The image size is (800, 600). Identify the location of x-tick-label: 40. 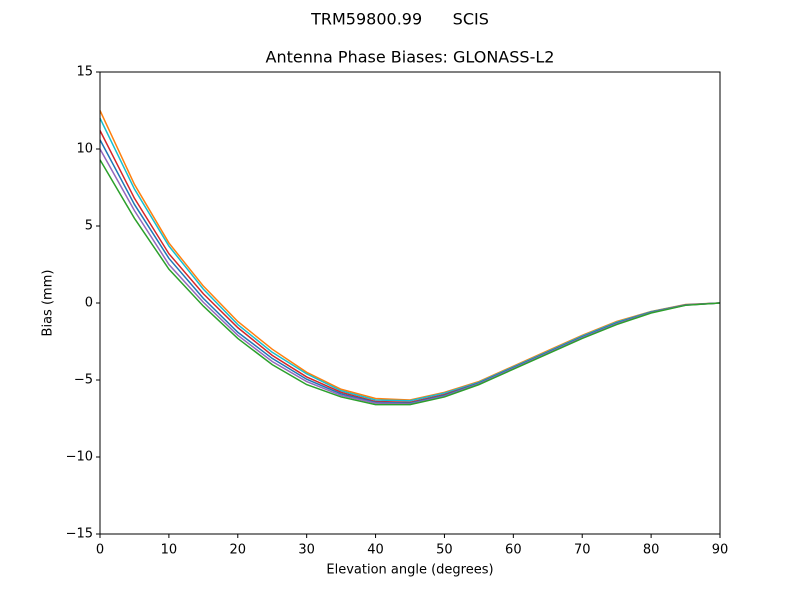
(375, 550).